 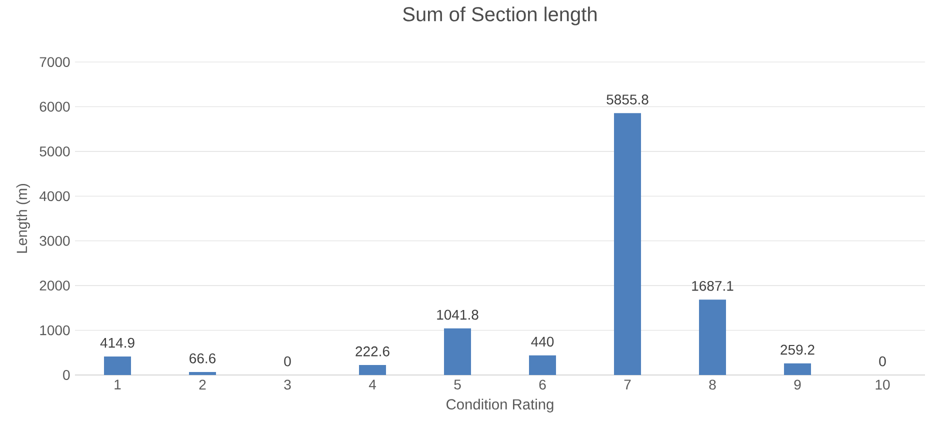 I want to click on y-tick-label: 1000, so click(x=55, y=330).